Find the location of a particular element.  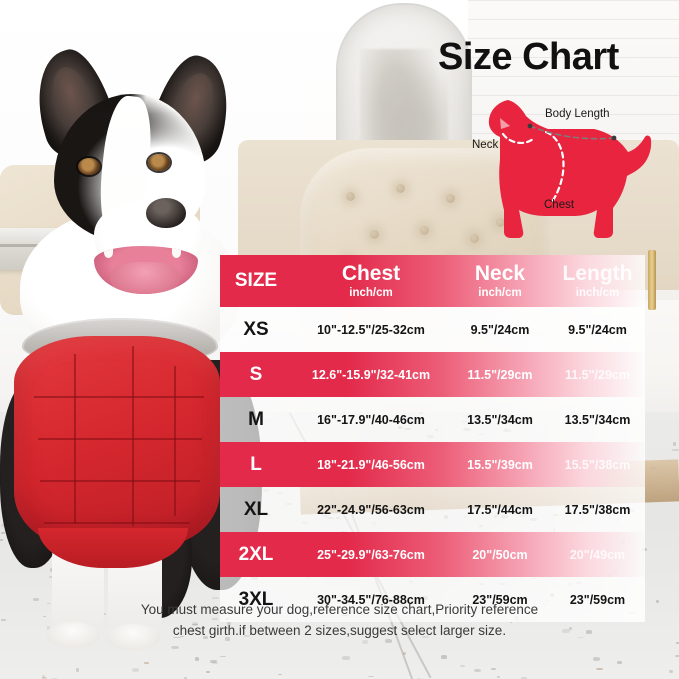

table-header-row: SIZE Chest inch/cm Neck inch/cm Length inch/cm is located at coordinates (432, 281).